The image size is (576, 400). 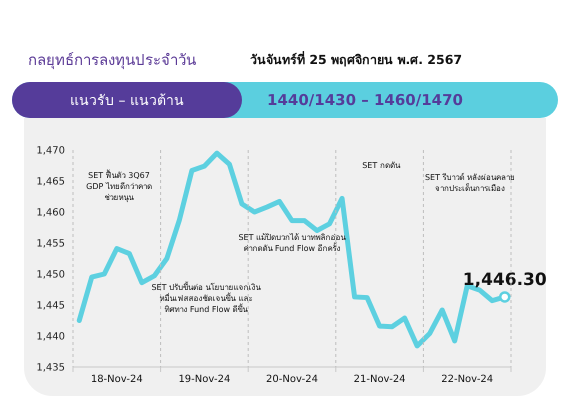 I want to click on y-tick-label: 1,460, so click(x=50, y=213).